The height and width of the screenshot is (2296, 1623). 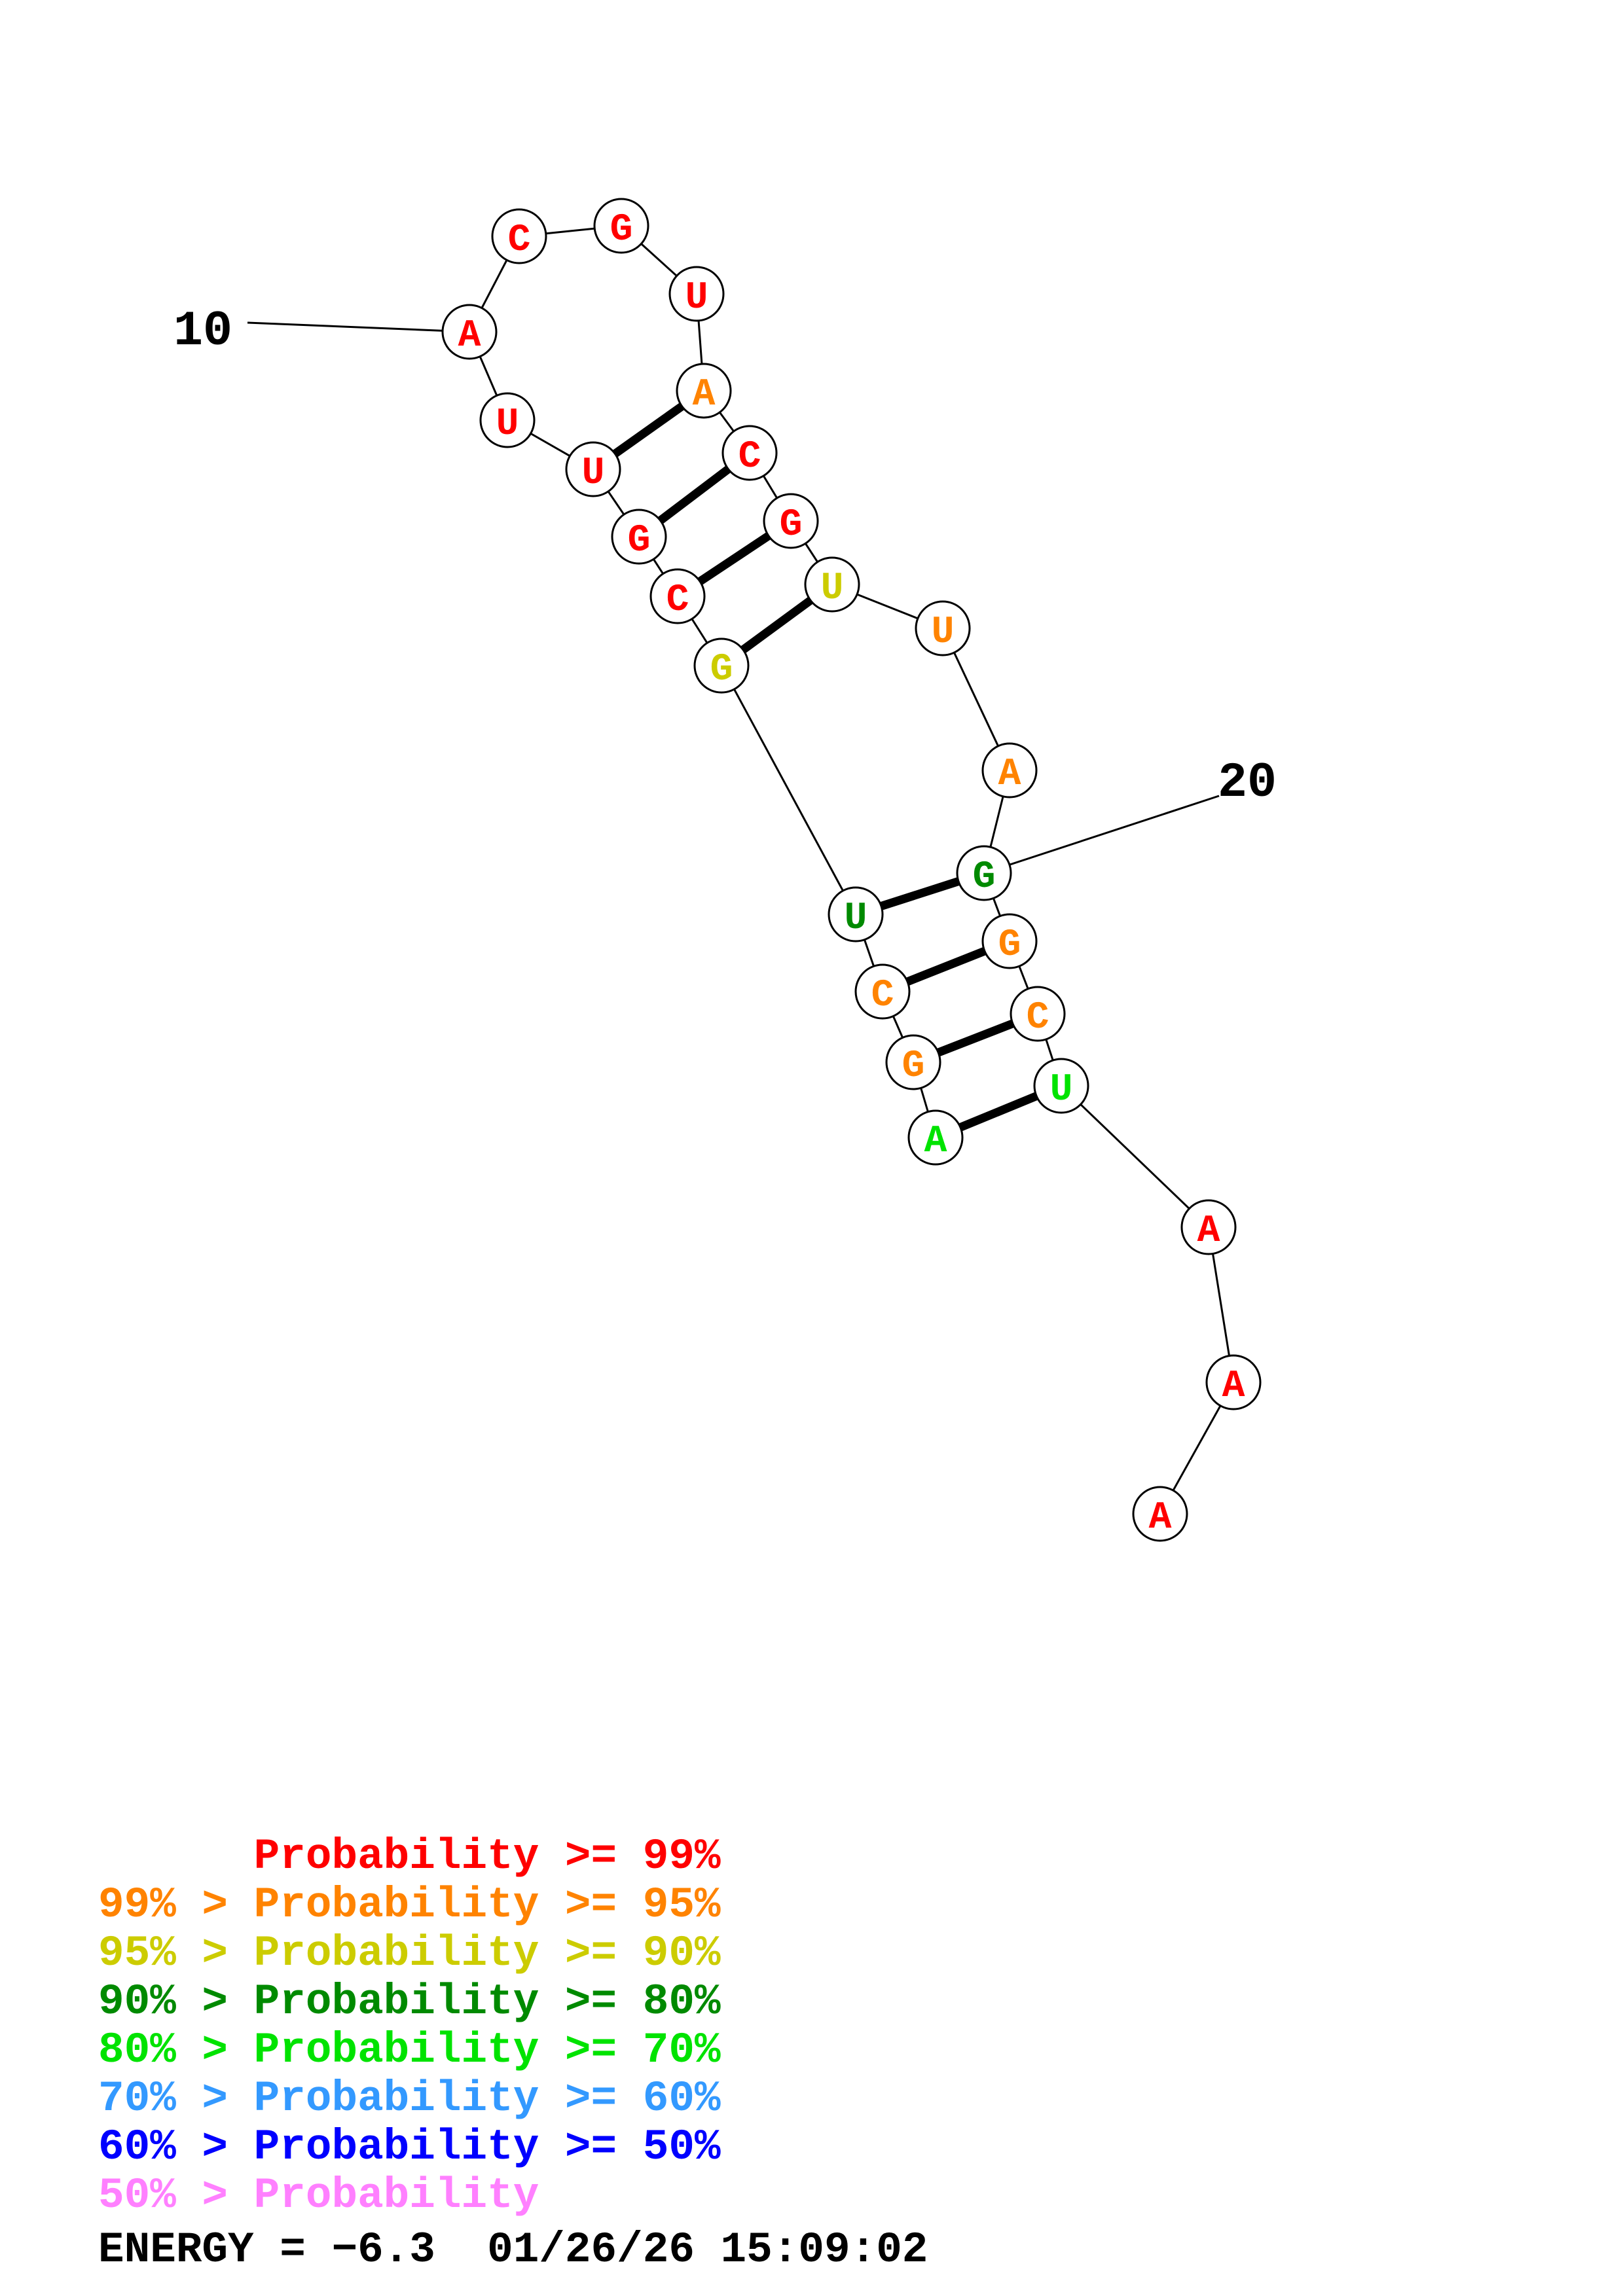 I want to click on legend-row: 60% > Probability >= 50%, so click(x=409, y=2147).